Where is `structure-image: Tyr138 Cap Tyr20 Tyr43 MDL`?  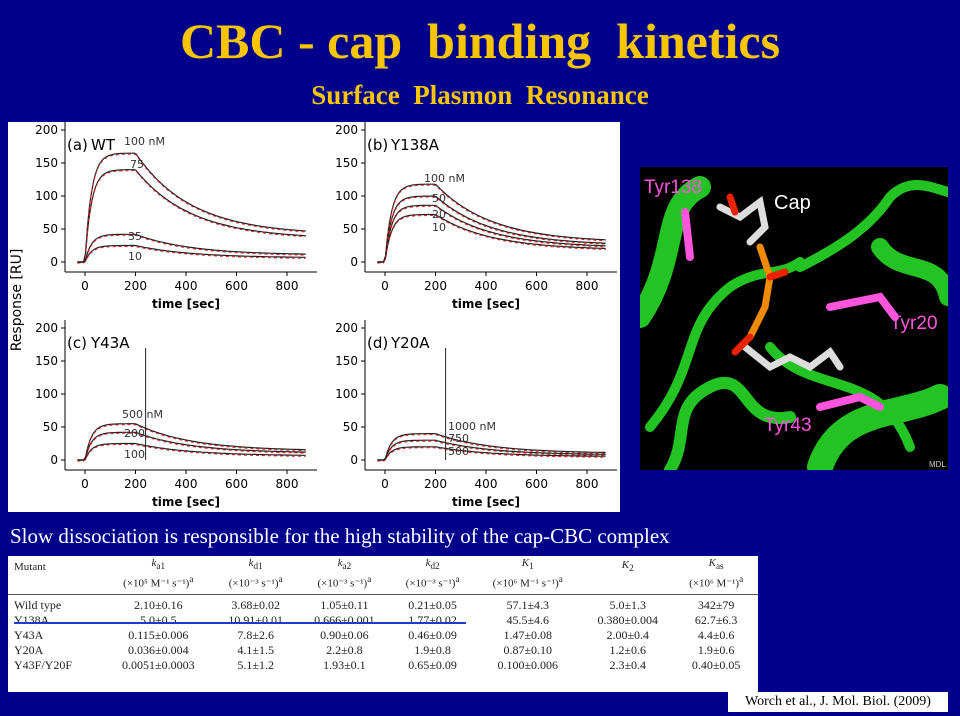
structure-image: Tyr138 Cap Tyr20 Tyr43 MDL is located at coordinates (794, 318).